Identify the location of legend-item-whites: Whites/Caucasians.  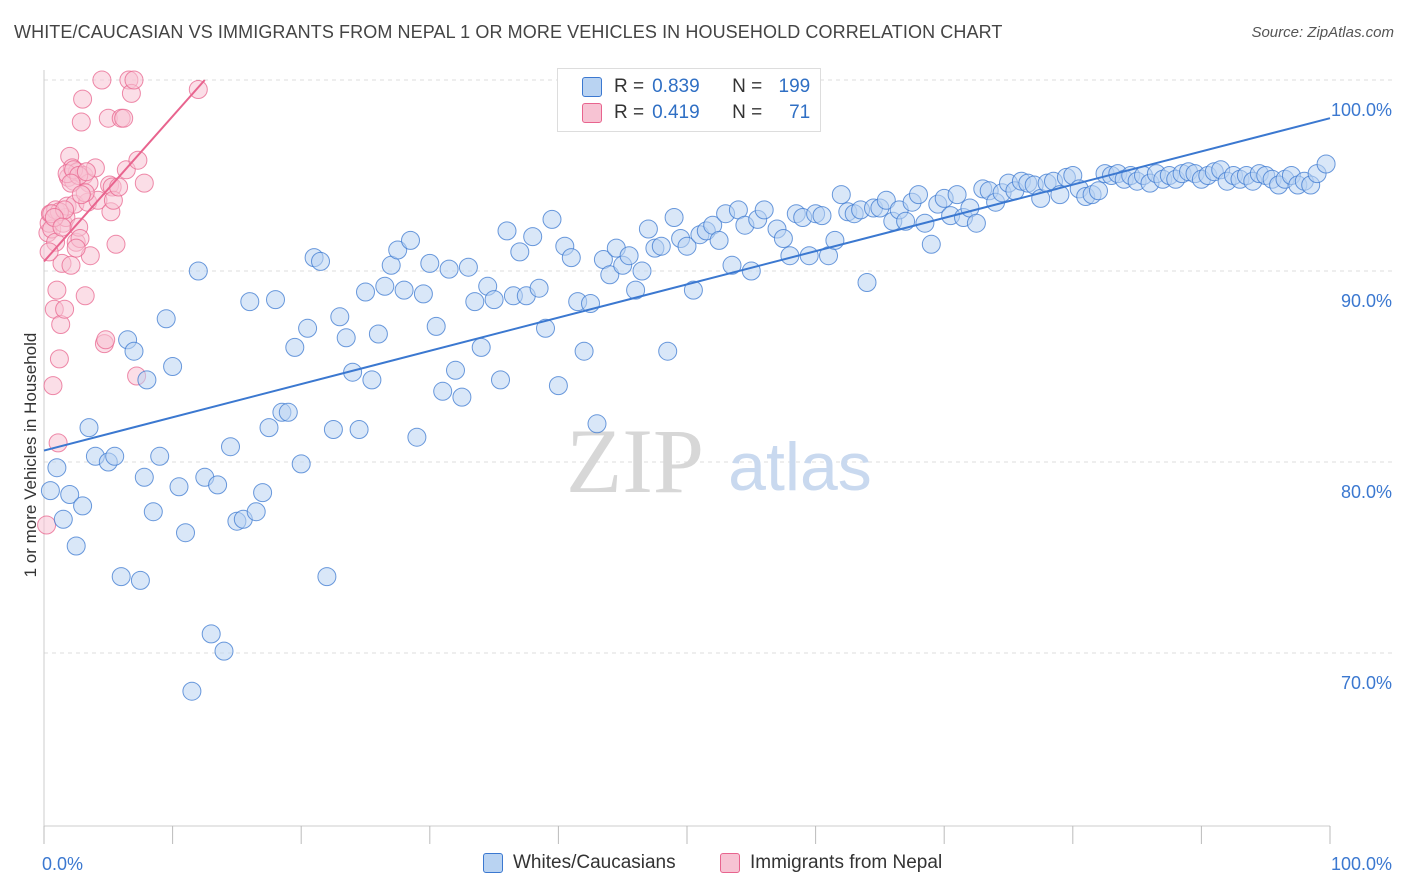
(579, 863).